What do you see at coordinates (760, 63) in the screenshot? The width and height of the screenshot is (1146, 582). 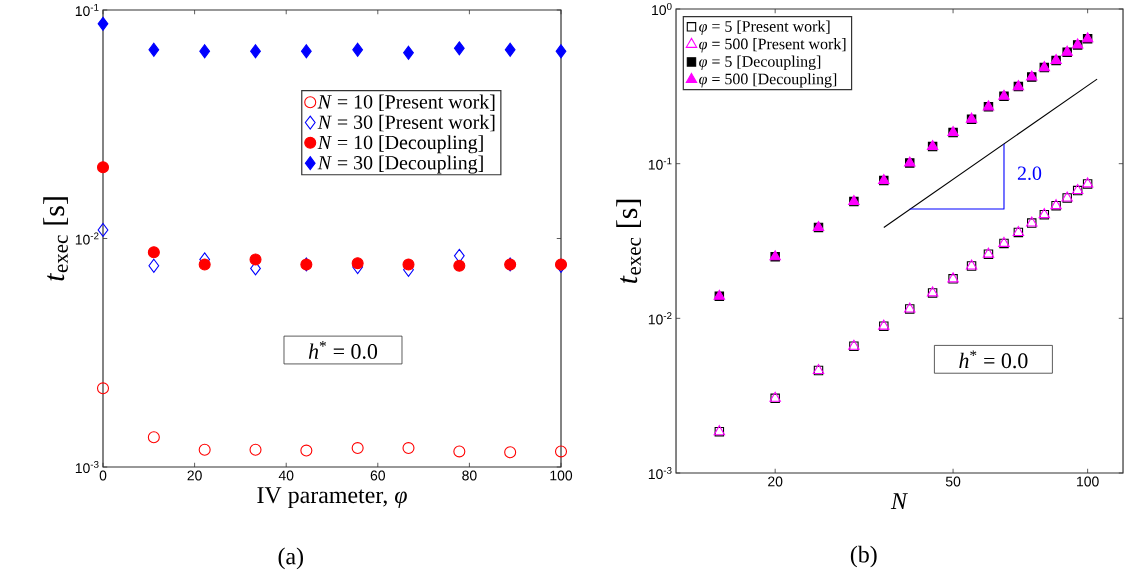 I see `legend-label: φ = 5 [Decoupling]` at bounding box center [760, 63].